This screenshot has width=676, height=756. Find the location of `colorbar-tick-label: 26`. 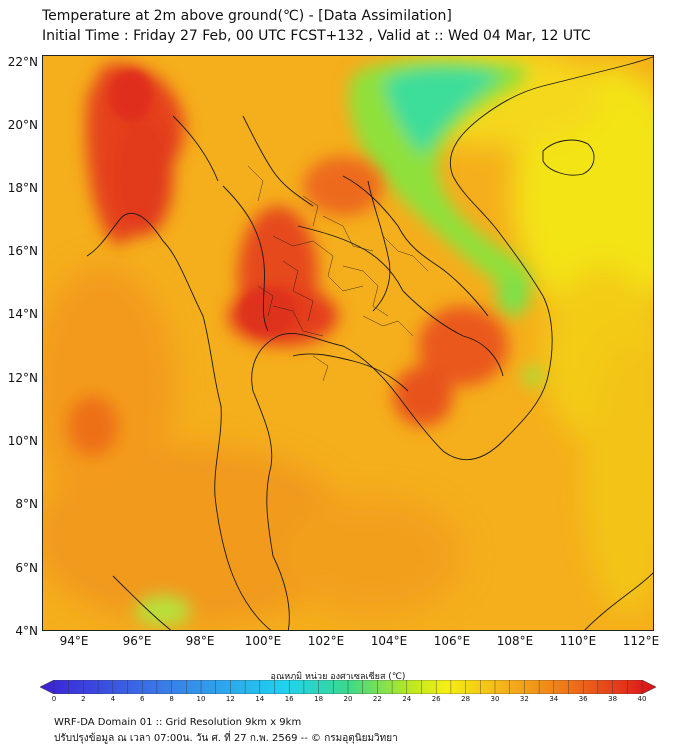

colorbar-tick-label: 26 is located at coordinates (436, 699).